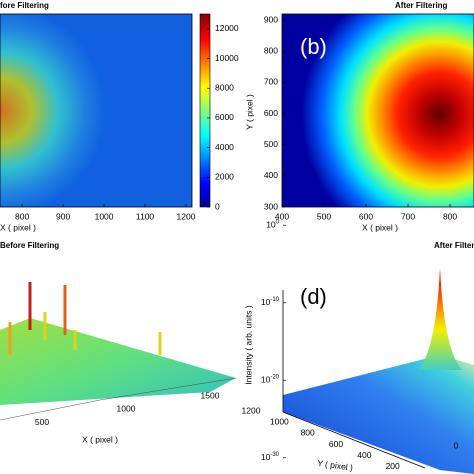  I want to click on tick-label: 4000, so click(224, 147).